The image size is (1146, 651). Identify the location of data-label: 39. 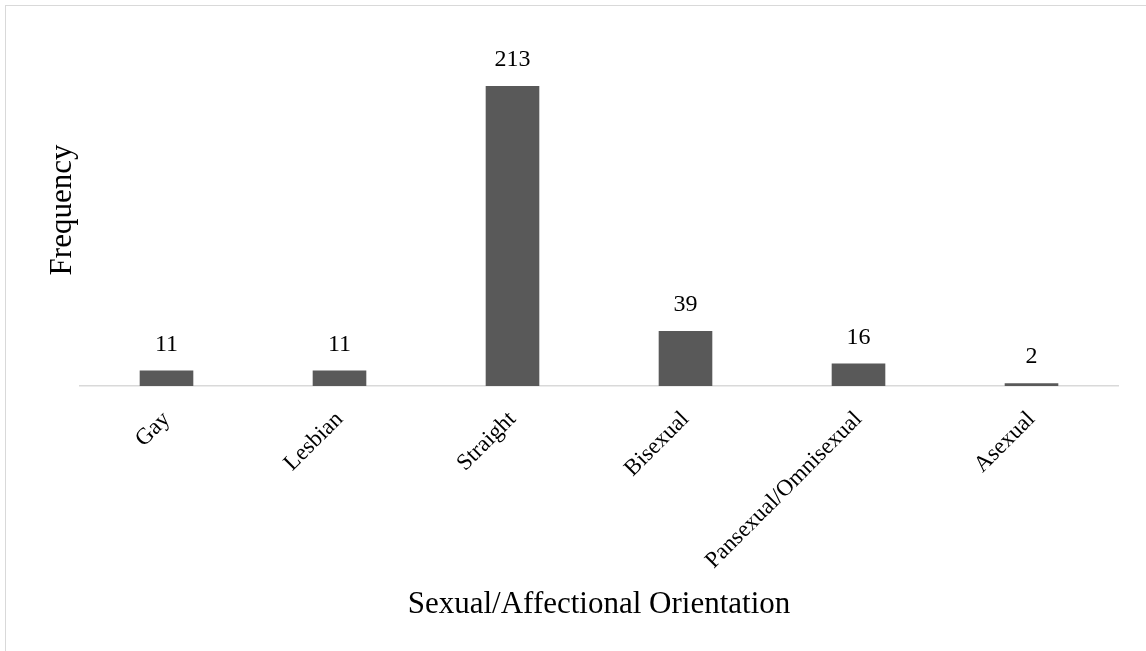
(685, 303).